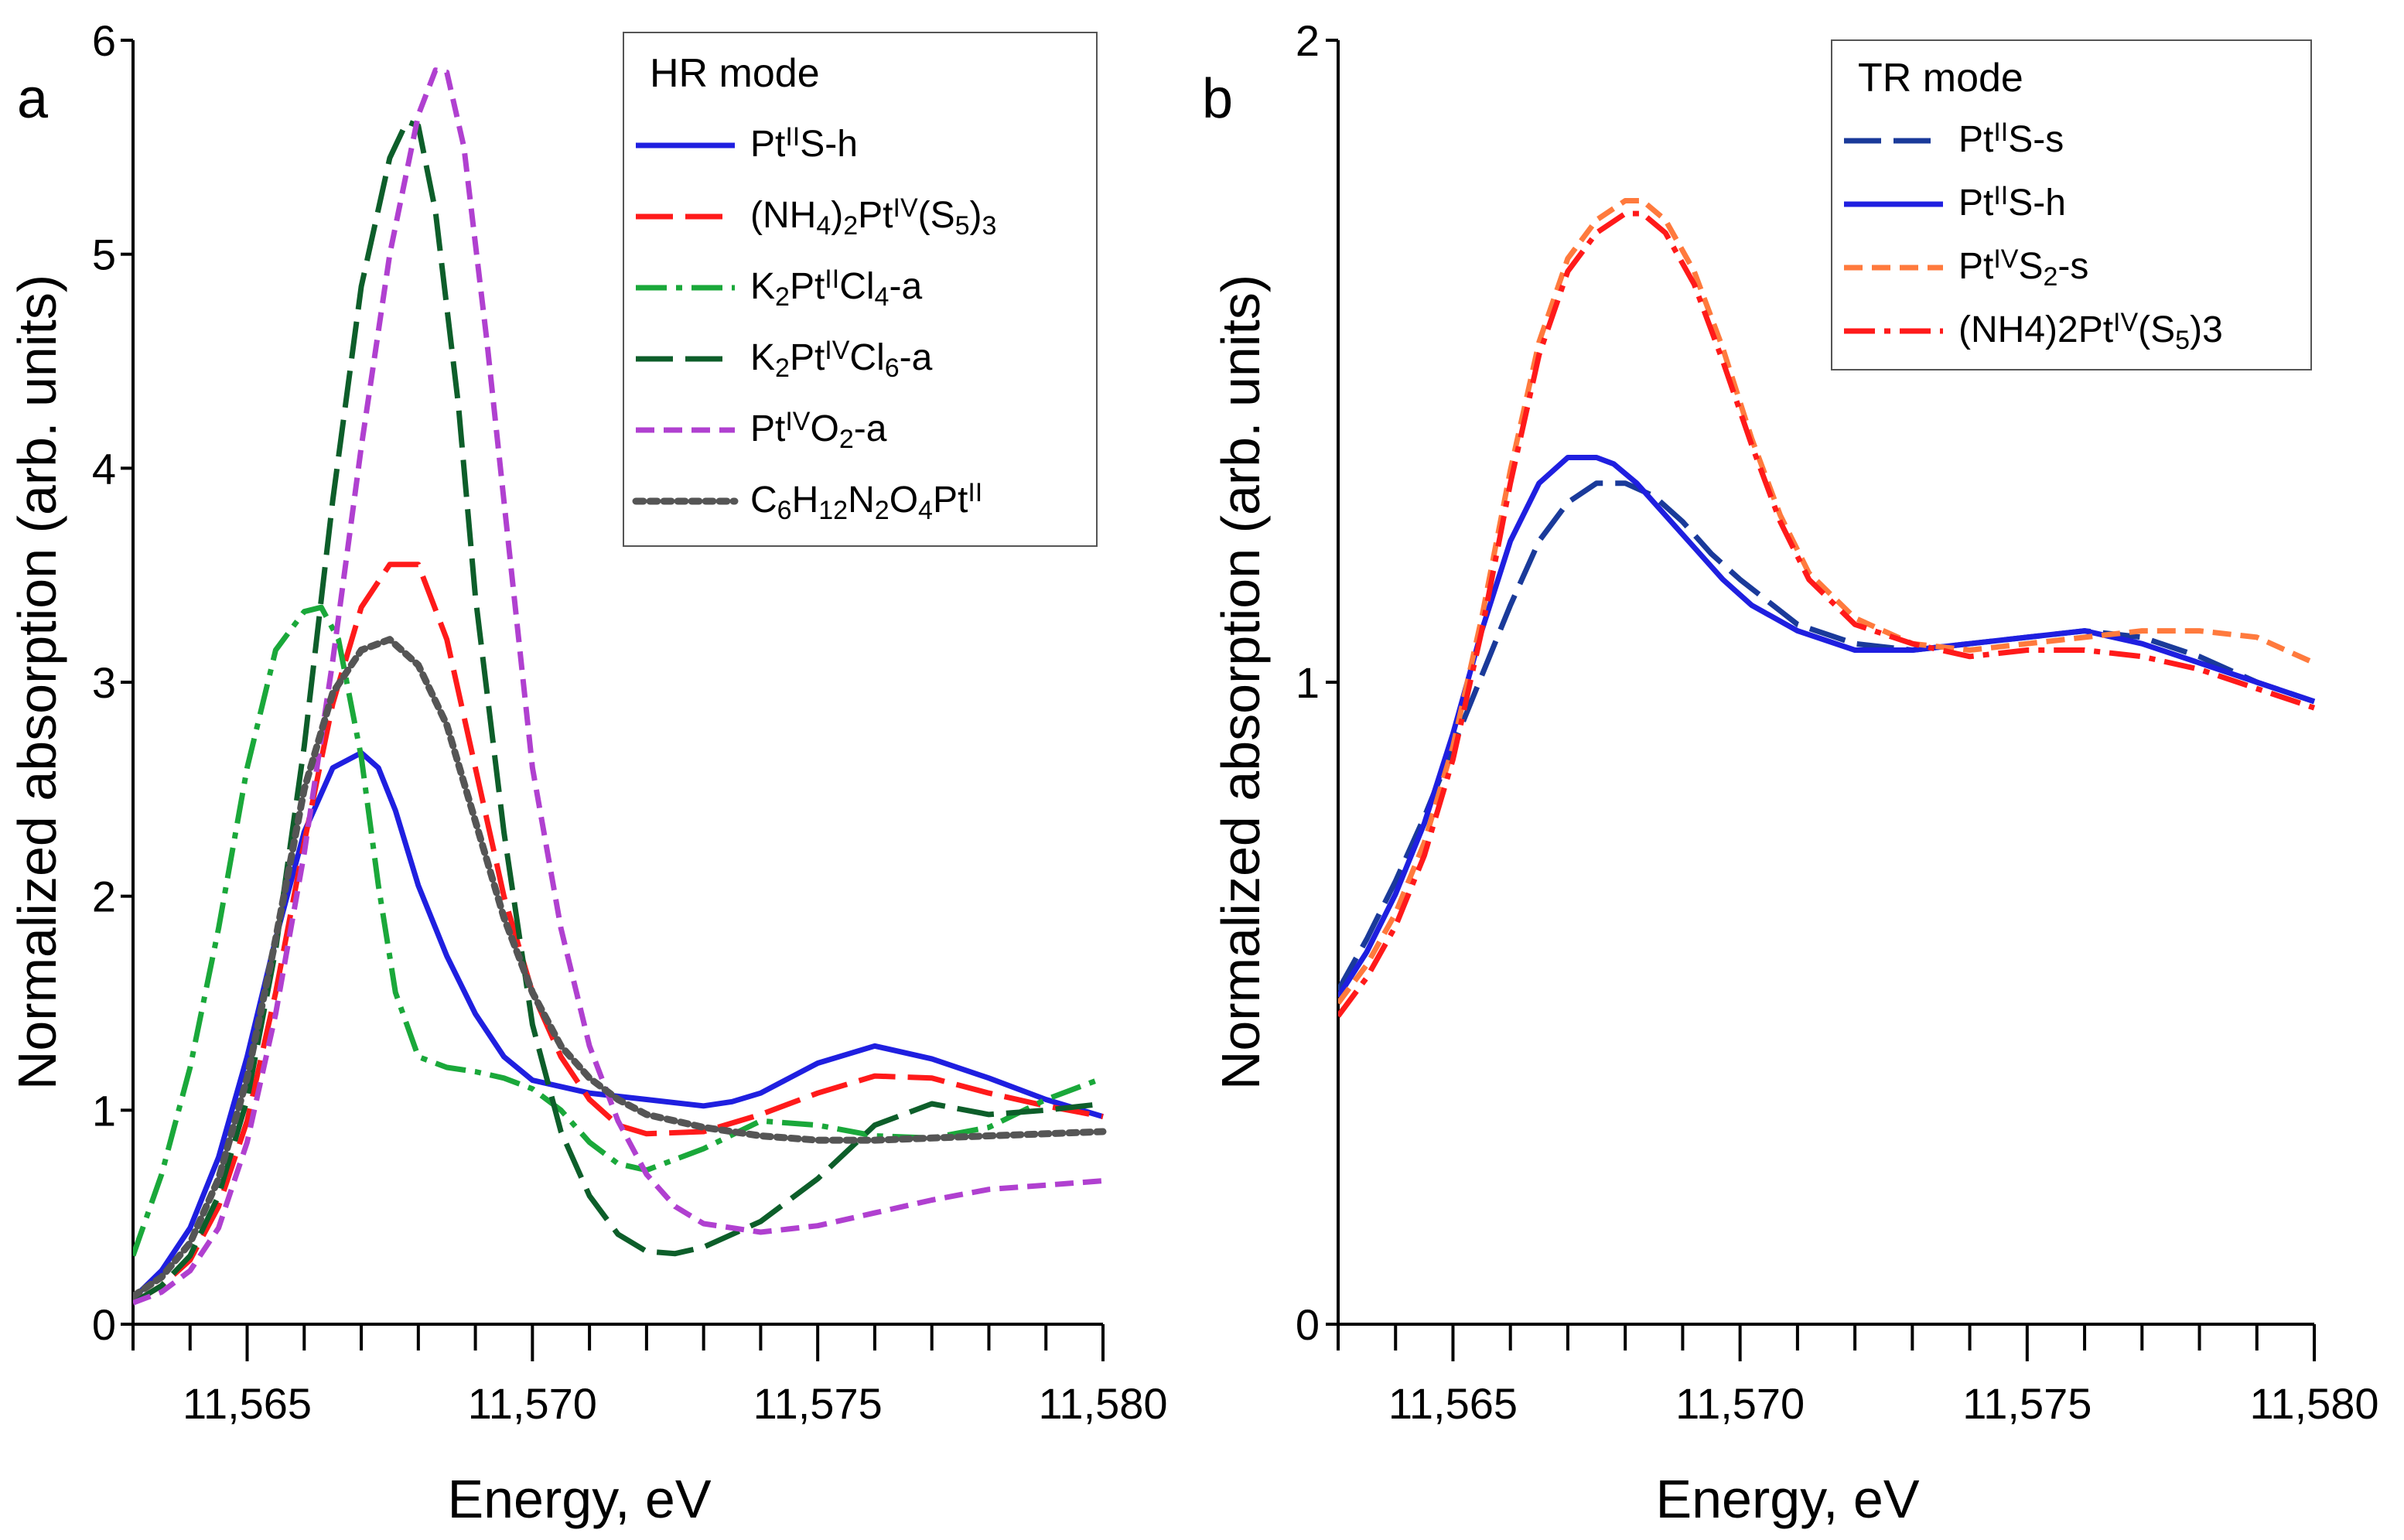  What do you see at coordinates (104, 40) in the screenshot?
I see `y-tick-label: 6` at bounding box center [104, 40].